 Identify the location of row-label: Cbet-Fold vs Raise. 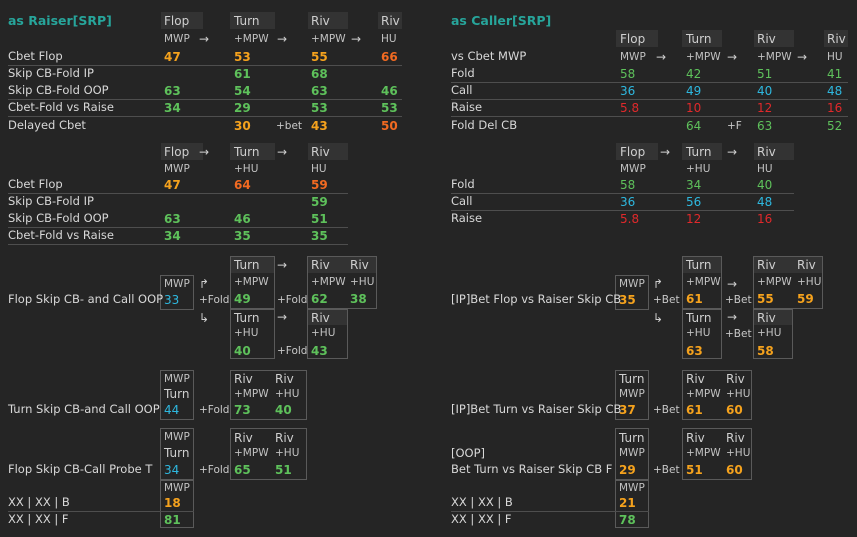
(61, 107).